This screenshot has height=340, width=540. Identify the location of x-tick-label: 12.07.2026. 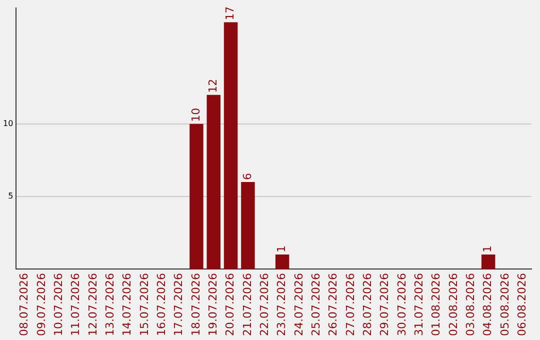
(93, 304).